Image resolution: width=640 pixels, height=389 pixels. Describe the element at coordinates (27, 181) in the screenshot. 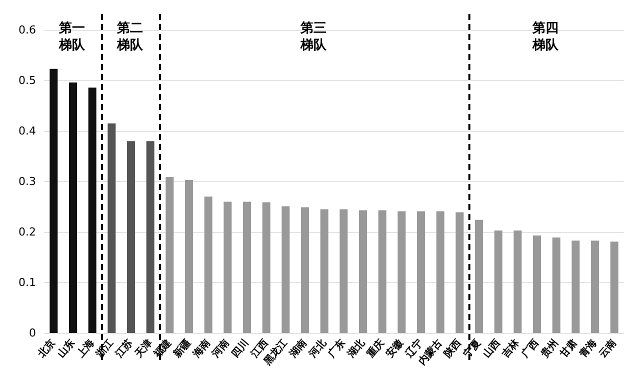

I see `y-tick-label: 0.3` at that location.